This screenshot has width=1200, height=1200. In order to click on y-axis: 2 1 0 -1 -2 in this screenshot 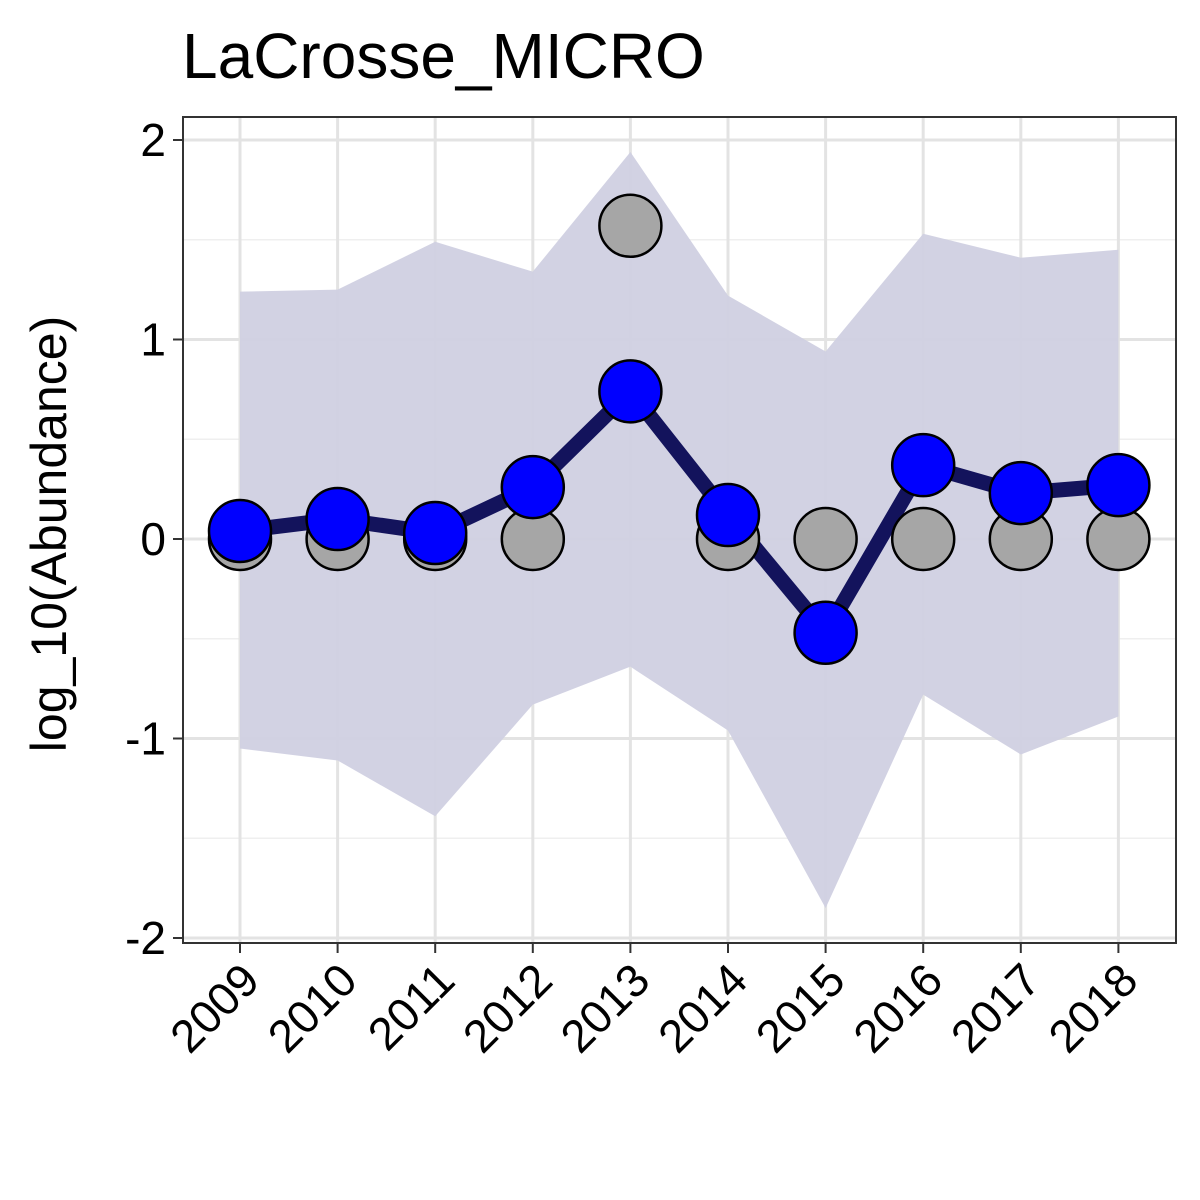, I will do `click(154, 539)`.